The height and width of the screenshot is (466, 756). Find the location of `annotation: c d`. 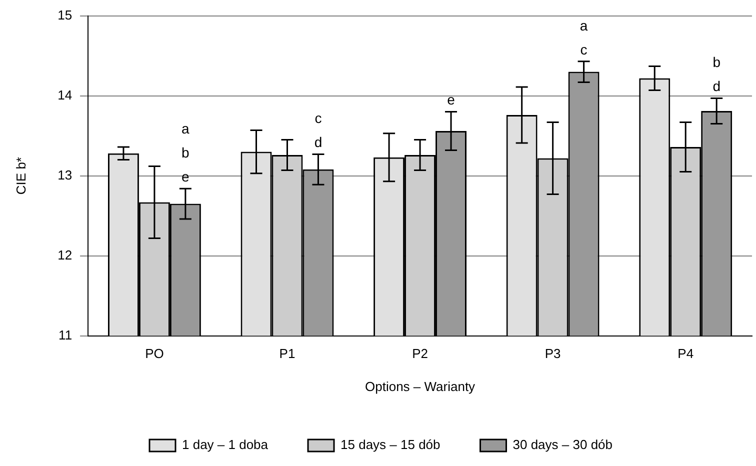

annotation: c d is located at coordinates (318, 130).